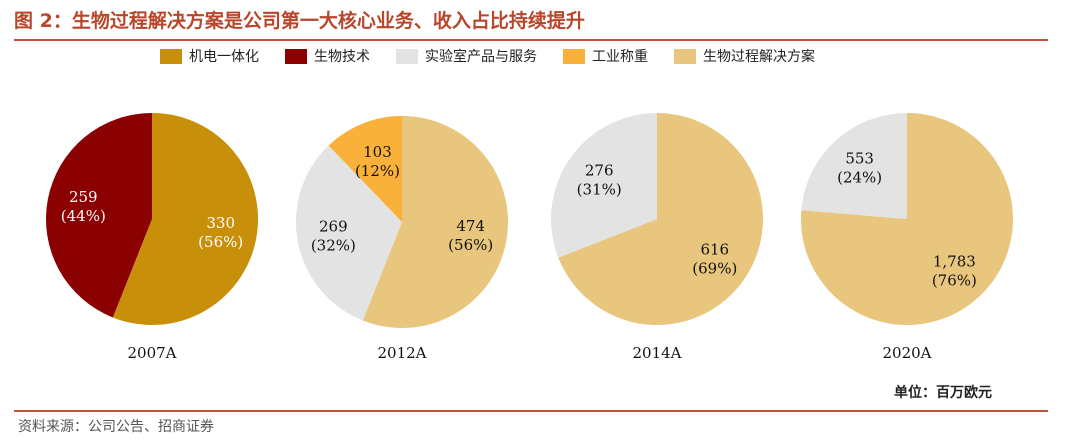 Image resolution: width=1080 pixels, height=445 pixels. What do you see at coordinates (531, 40) in the screenshot?
I see `top-divider` at bounding box center [531, 40].